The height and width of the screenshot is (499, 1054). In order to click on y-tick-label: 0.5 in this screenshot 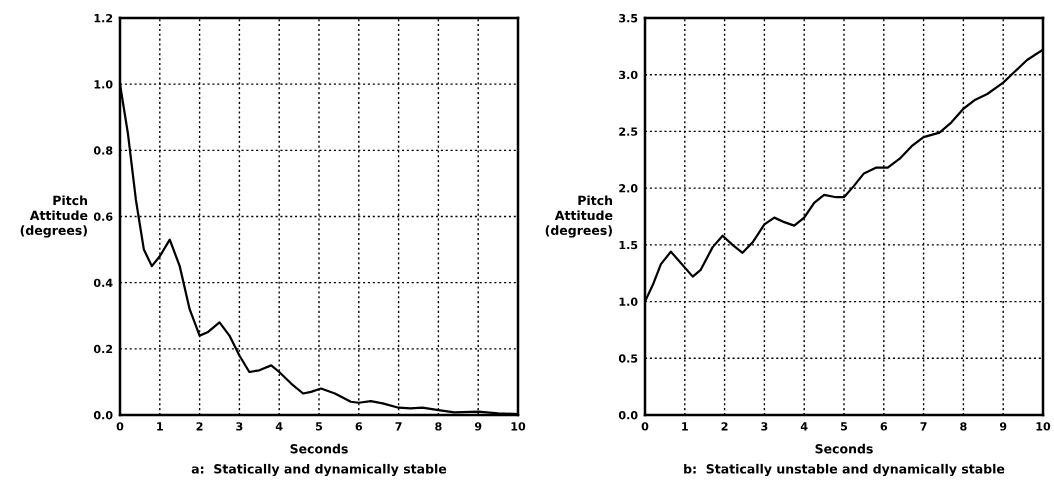, I will do `click(628, 358)`.